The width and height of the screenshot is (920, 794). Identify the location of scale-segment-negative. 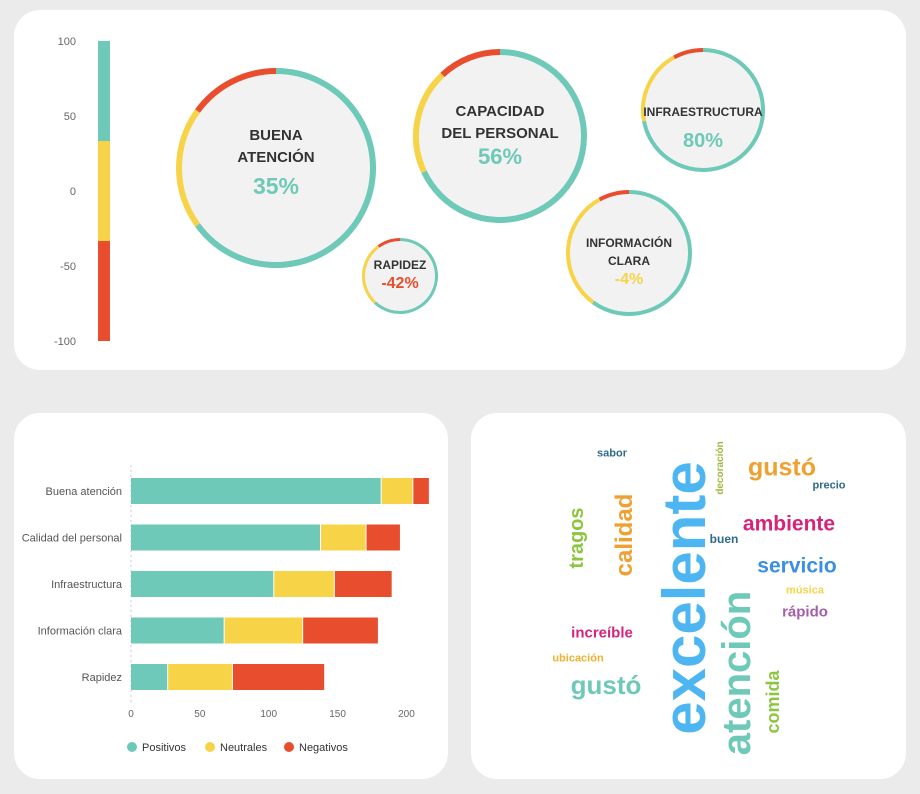
(104, 291).